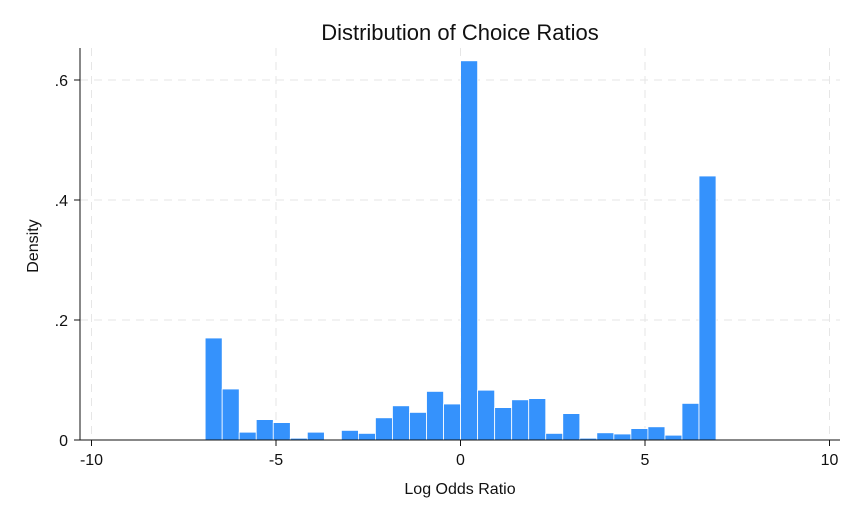 This screenshot has width=860, height=516. What do you see at coordinates (61, 321) in the screenshot?
I see `y-tick-label: .2` at bounding box center [61, 321].